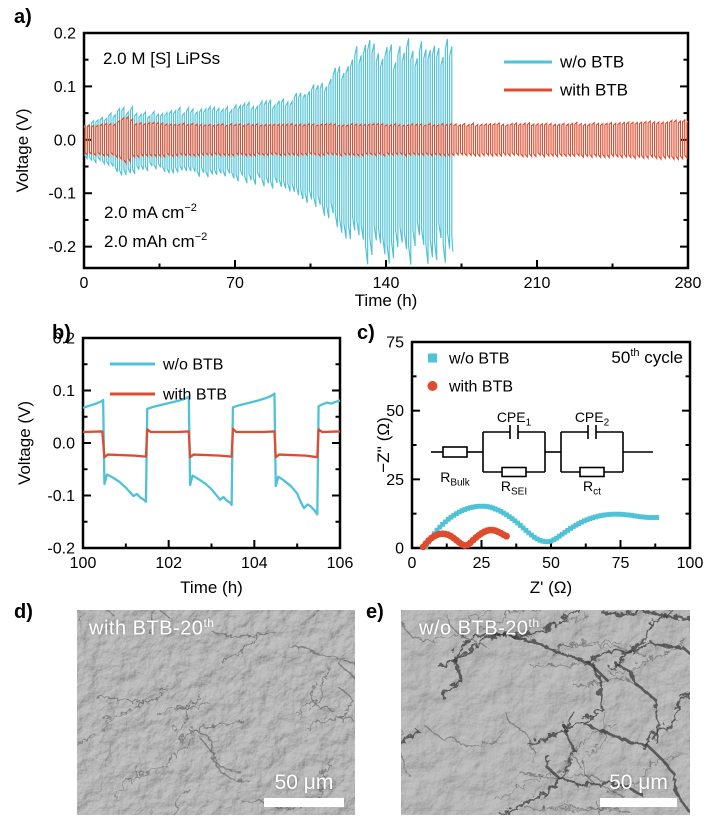  What do you see at coordinates (254, 563) in the screenshot?
I see `x-tick-label: 104` at bounding box center [254, 563].